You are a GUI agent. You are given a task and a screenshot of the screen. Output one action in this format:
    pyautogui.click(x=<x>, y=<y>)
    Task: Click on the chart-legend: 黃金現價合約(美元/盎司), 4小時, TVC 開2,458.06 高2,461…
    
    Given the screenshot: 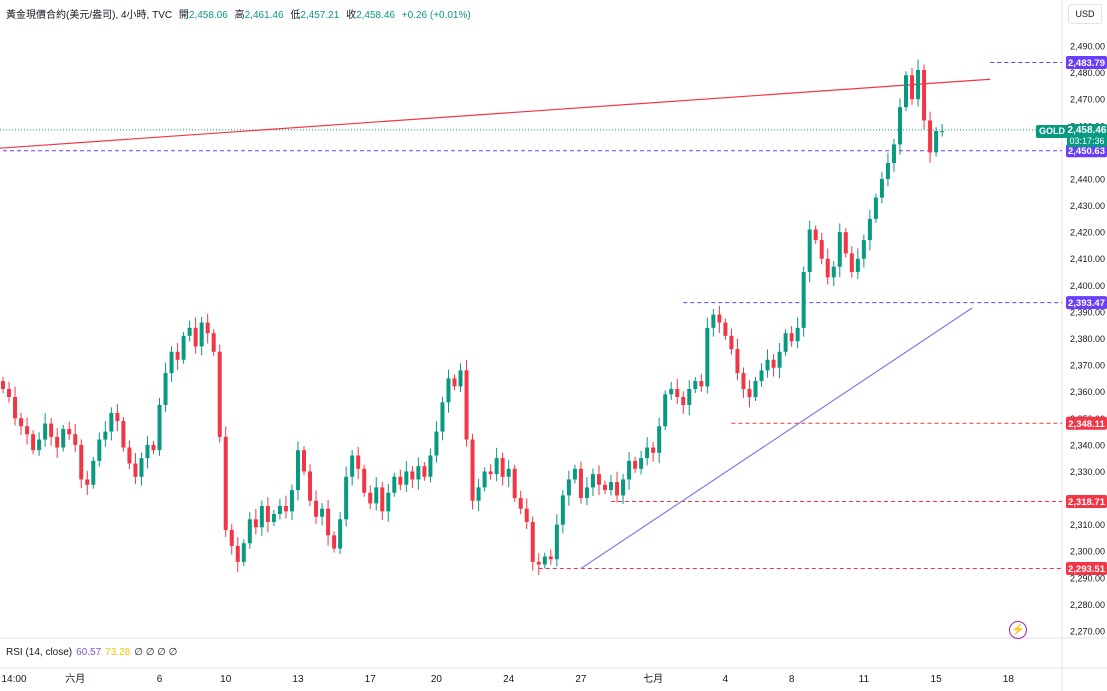 What is the action you would take?
    pyautogui.click(x=238, y=13)
    